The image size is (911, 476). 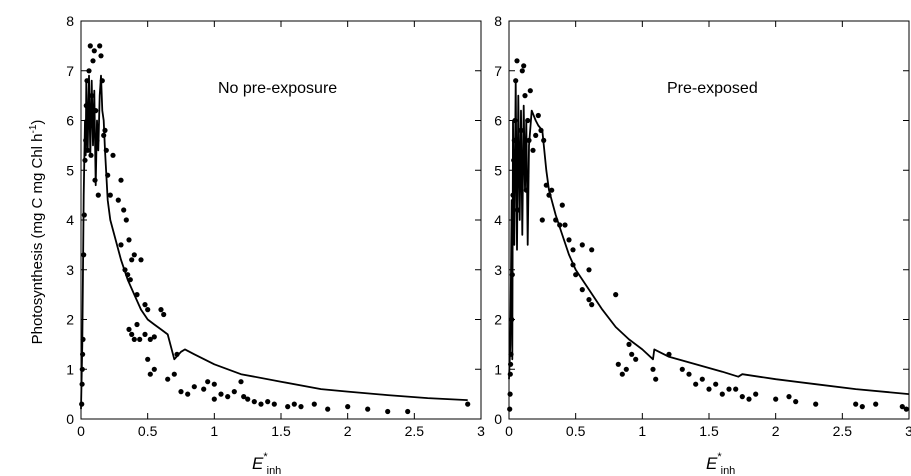 I want to click on panel-1-x-tick-label: 0.5, so click(x=148, y=431).